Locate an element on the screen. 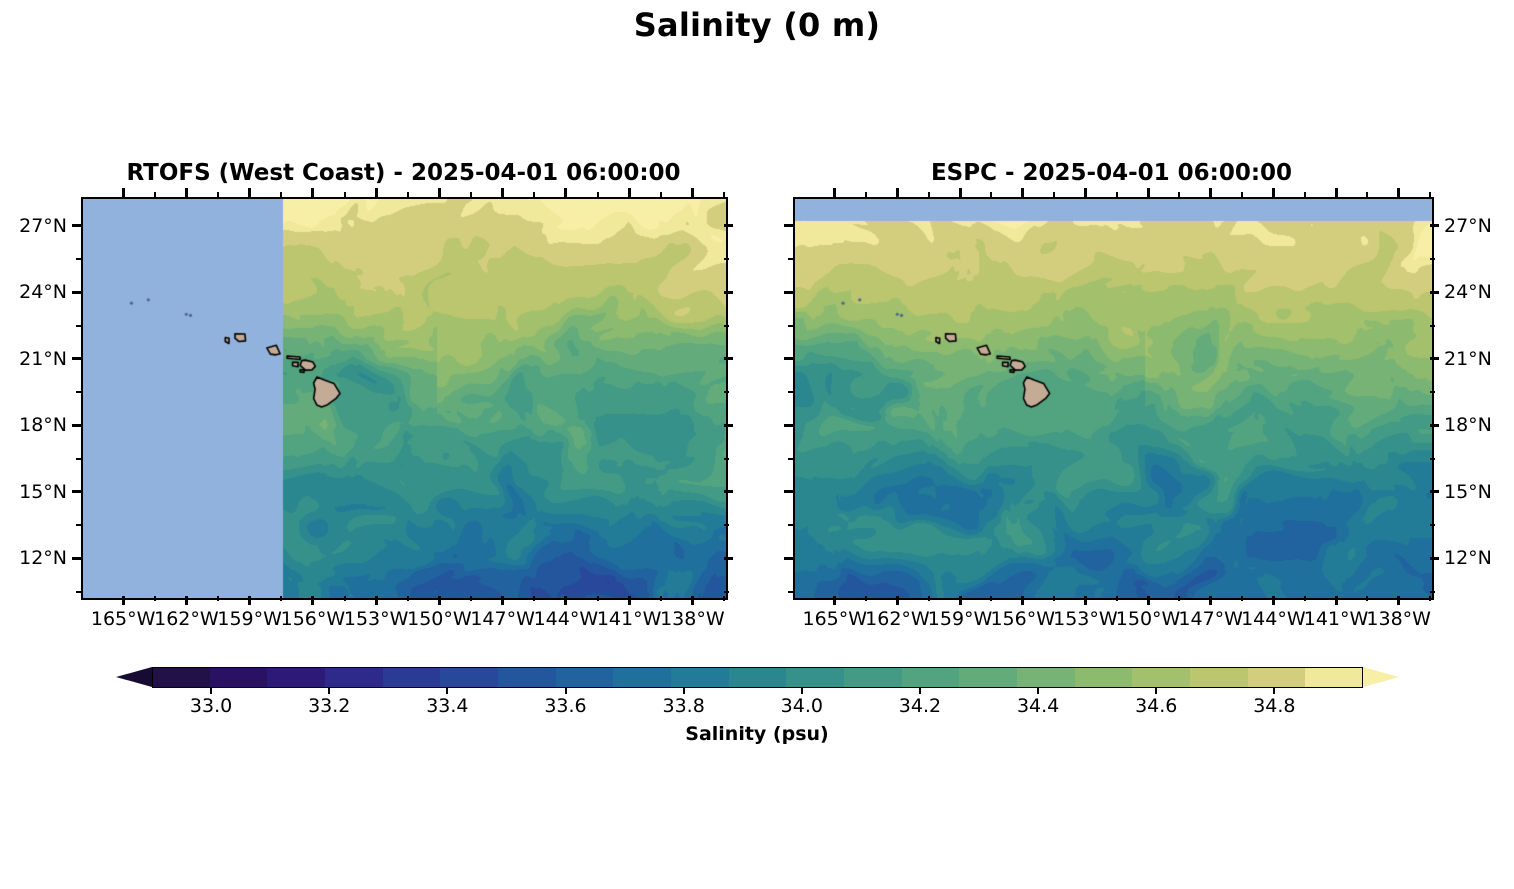  x-axis-tick-label: 141°W is located at coordinates (1336, 619).